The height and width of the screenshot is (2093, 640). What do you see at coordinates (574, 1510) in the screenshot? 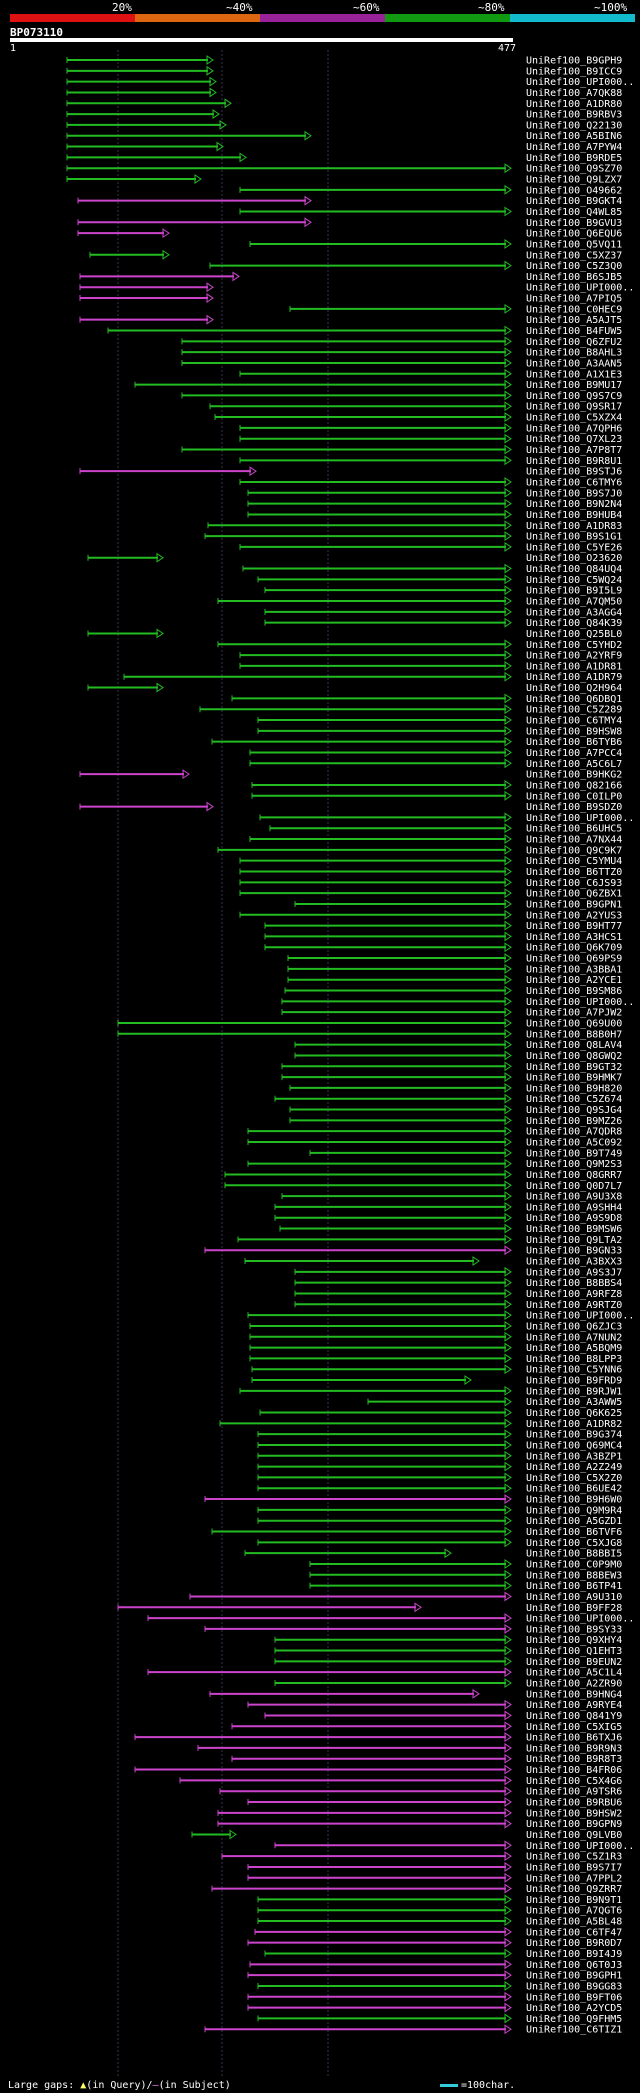
I see `hit-label: UniRef100_Q9M9R4` at bounding box center [574, 1510].